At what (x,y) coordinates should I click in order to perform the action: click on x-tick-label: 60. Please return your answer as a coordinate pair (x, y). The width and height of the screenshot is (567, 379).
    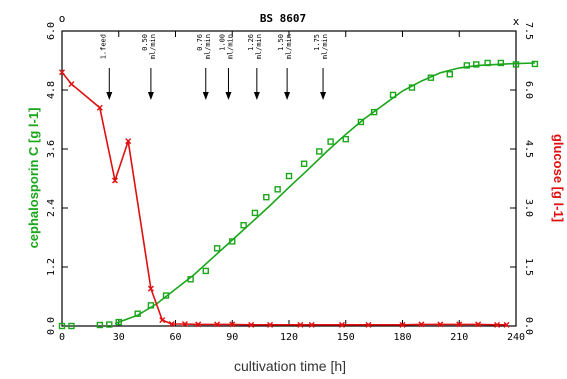
    Looking at the image, I should click on (175, 337).